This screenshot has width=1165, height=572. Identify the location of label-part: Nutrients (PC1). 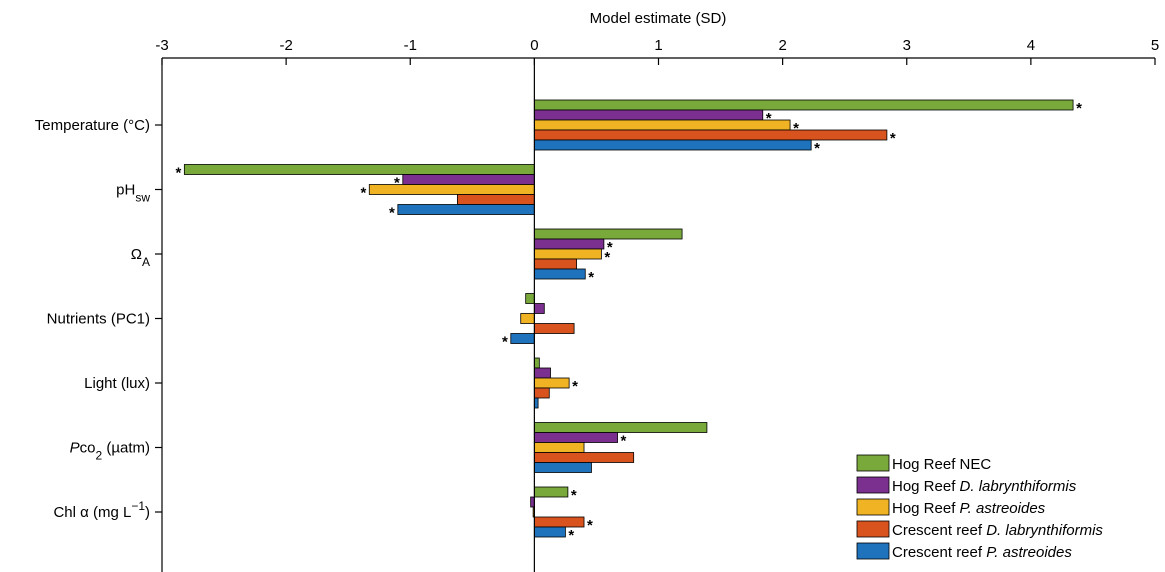
(98, 319).